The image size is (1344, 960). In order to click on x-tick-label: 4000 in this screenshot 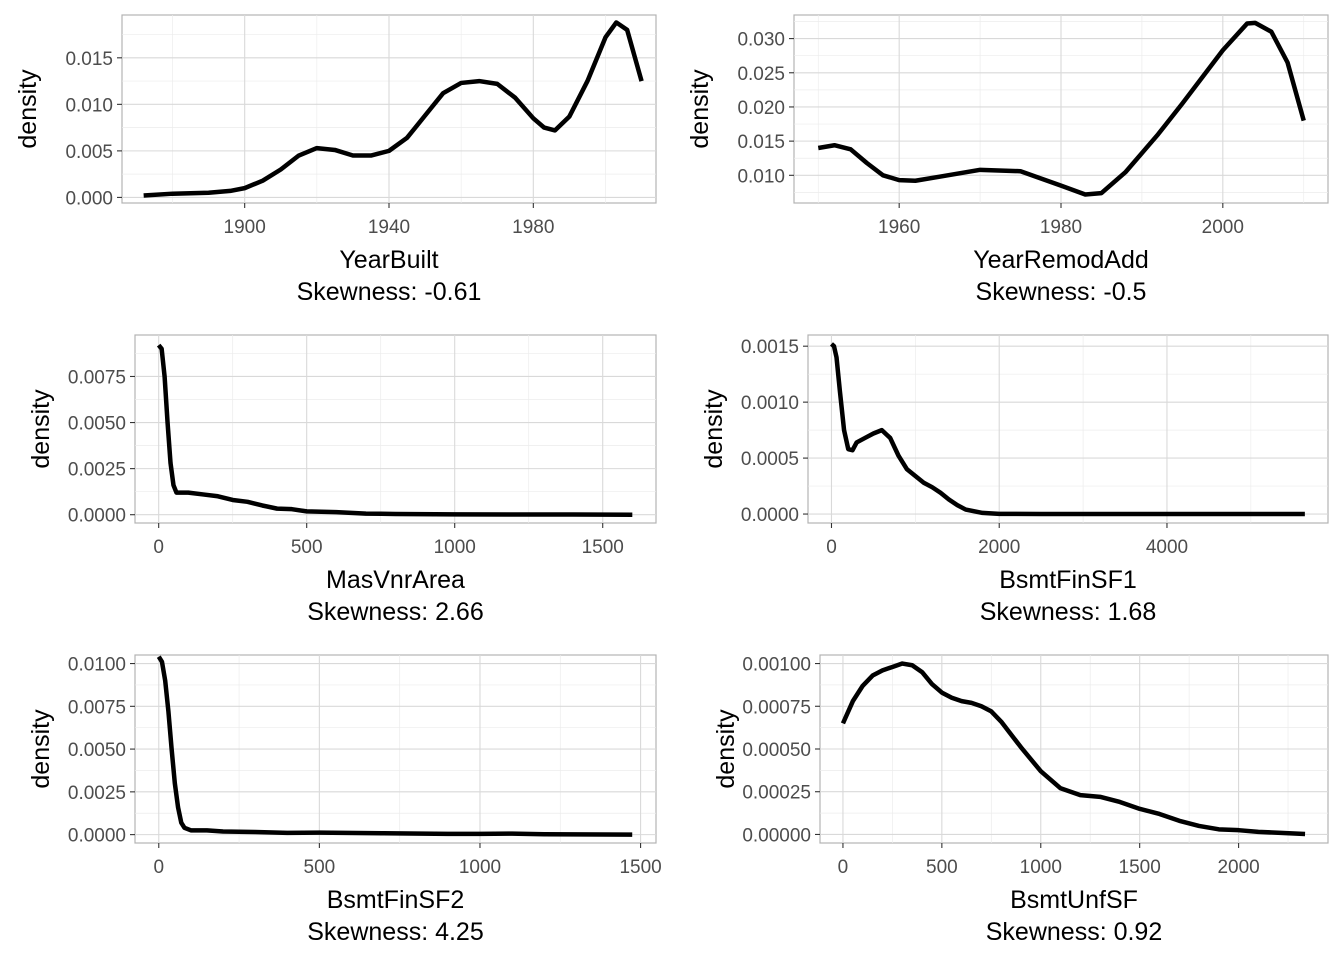, I will do `click(1167, 547)`.